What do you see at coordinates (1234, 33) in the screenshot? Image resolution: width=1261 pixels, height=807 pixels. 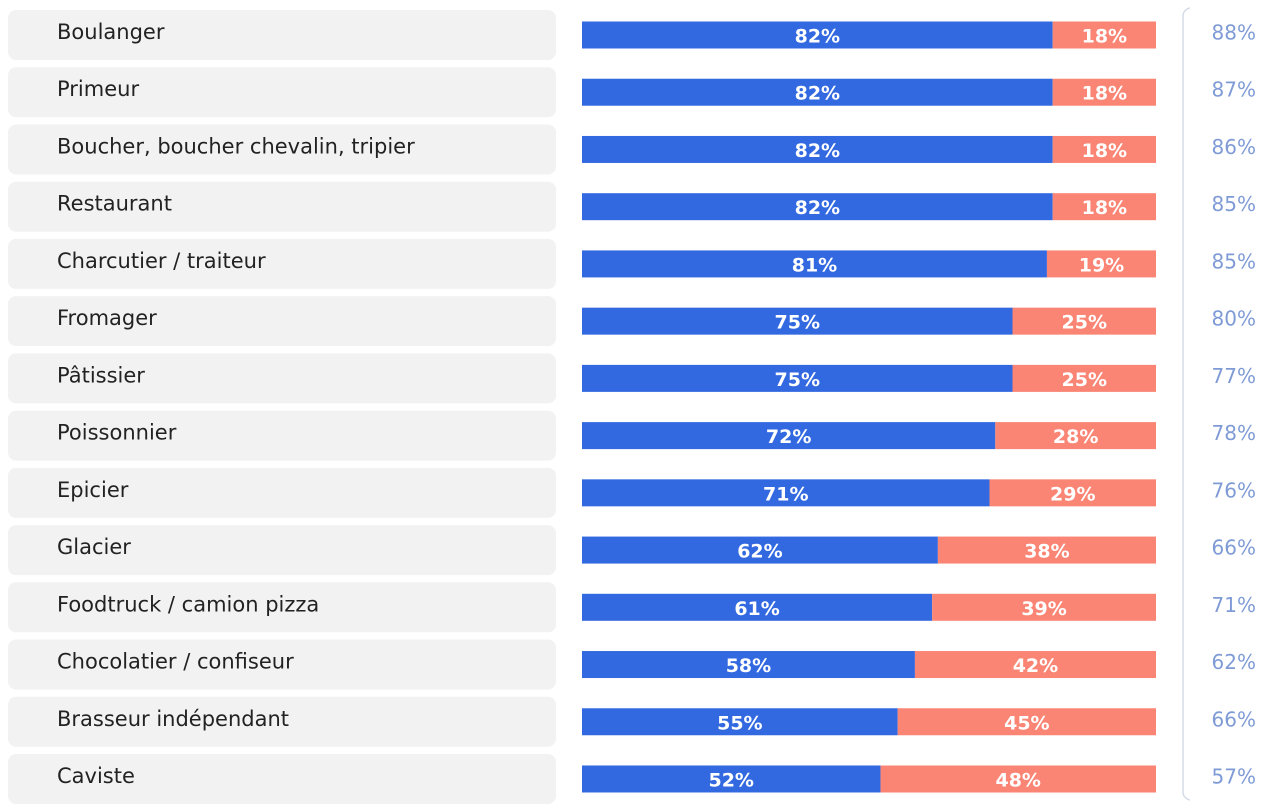 I see `side-value: 88%` at bounding box center [1234, 33].